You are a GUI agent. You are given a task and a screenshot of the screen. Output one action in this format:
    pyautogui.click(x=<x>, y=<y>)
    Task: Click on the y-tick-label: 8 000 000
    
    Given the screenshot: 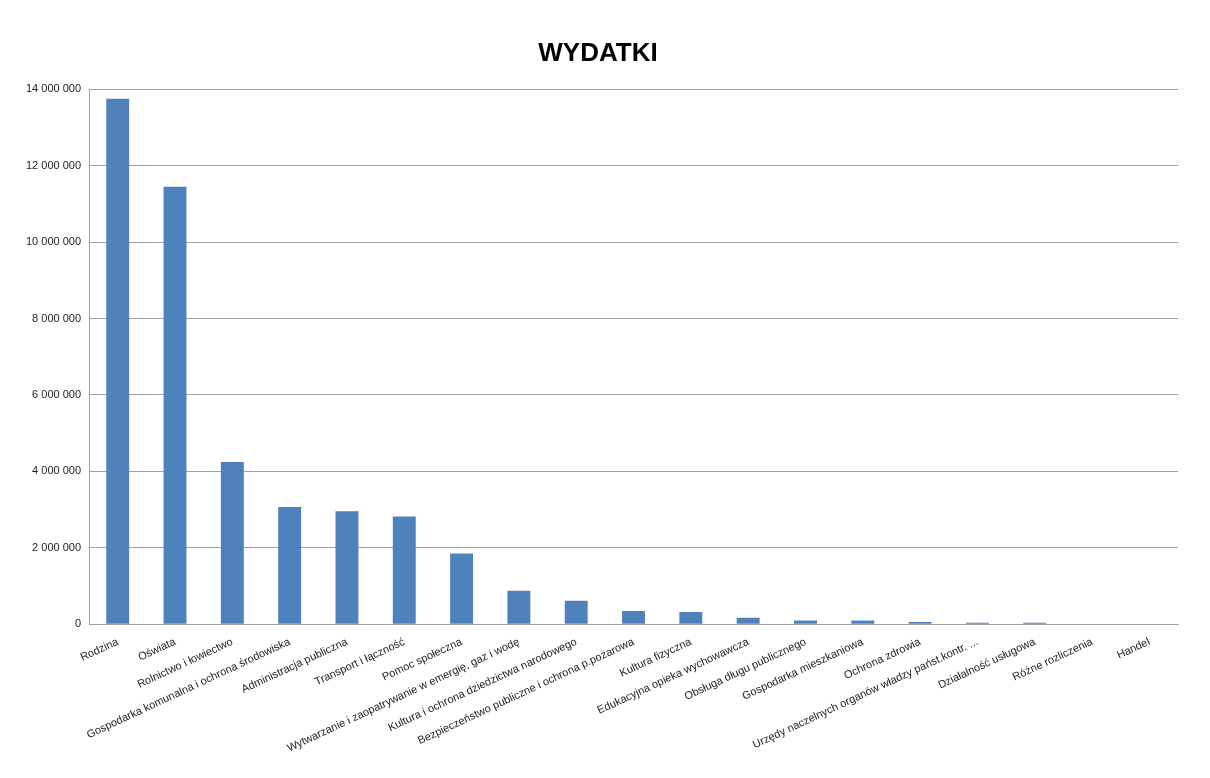 What is the action you would take?
    pyautogui.click(x=57, y=317)
    